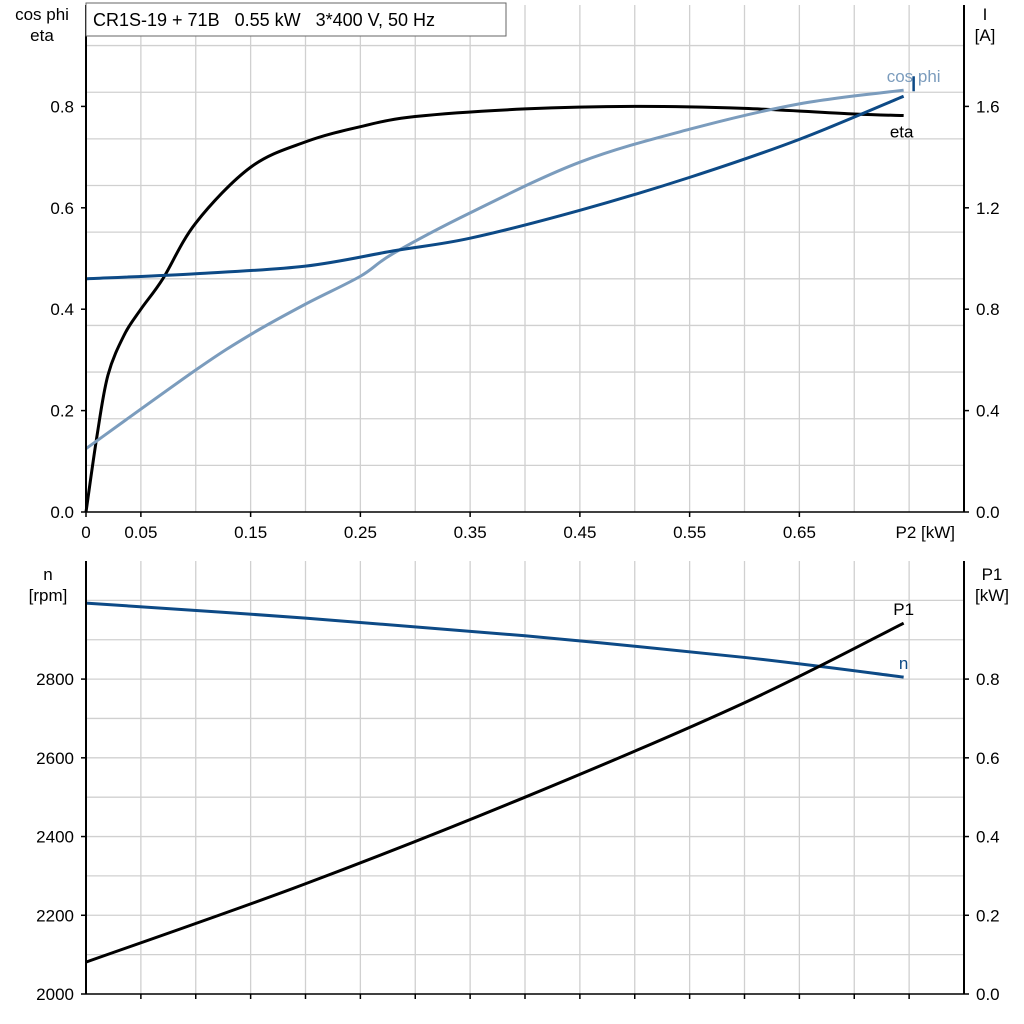  Describe the element at coordinates (62, 512) in the screenshot. I see `y-tick-label-left: 0.0` at that location.